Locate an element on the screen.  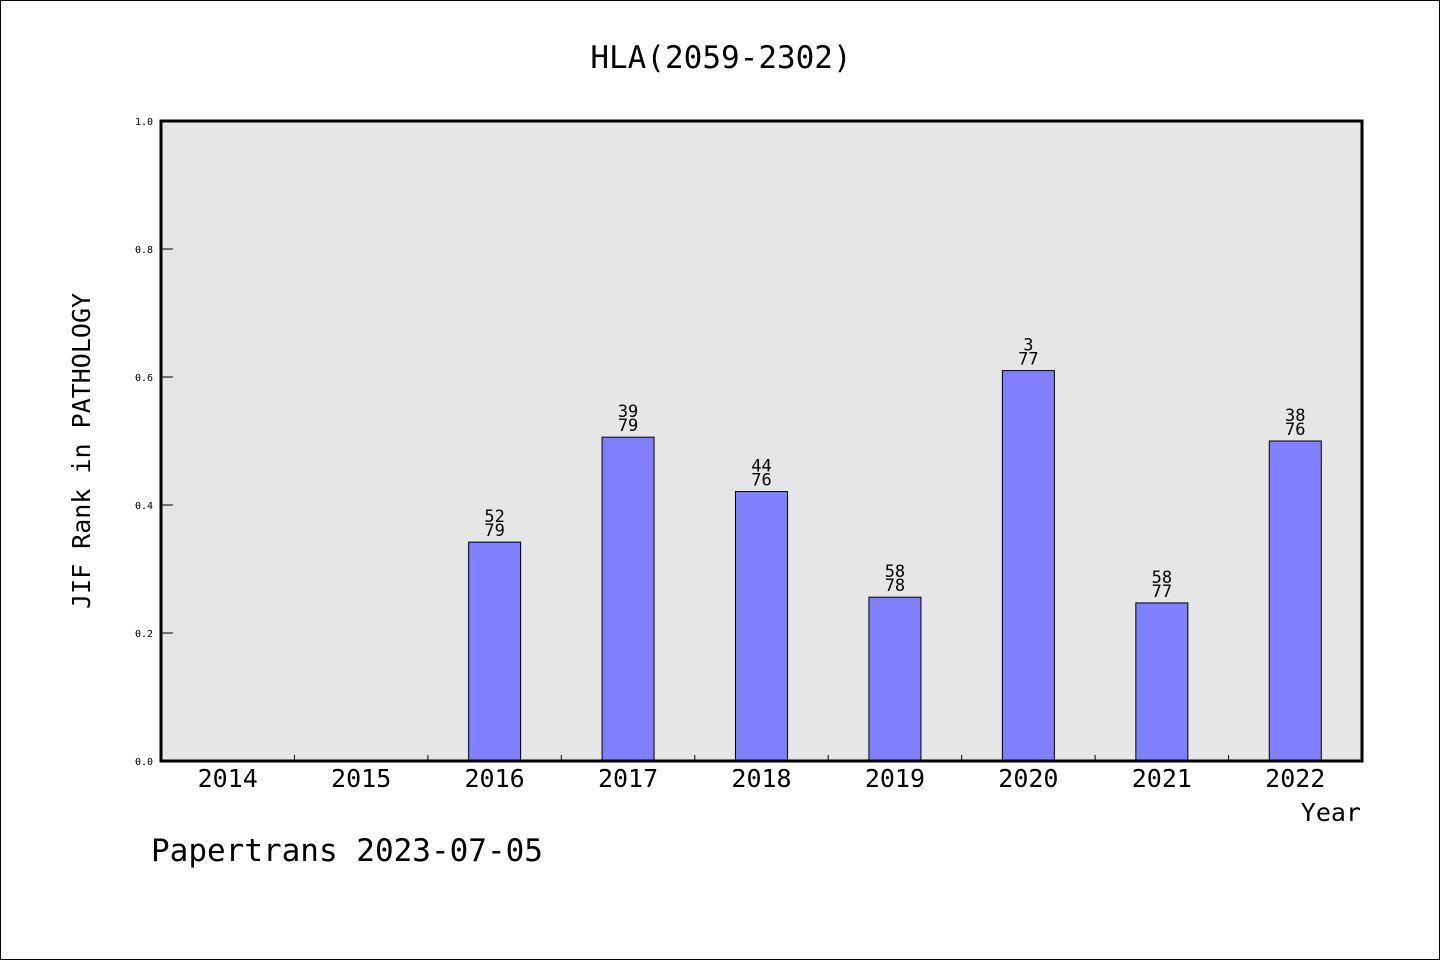
bar-2016 is located at coordinates (495, 651).